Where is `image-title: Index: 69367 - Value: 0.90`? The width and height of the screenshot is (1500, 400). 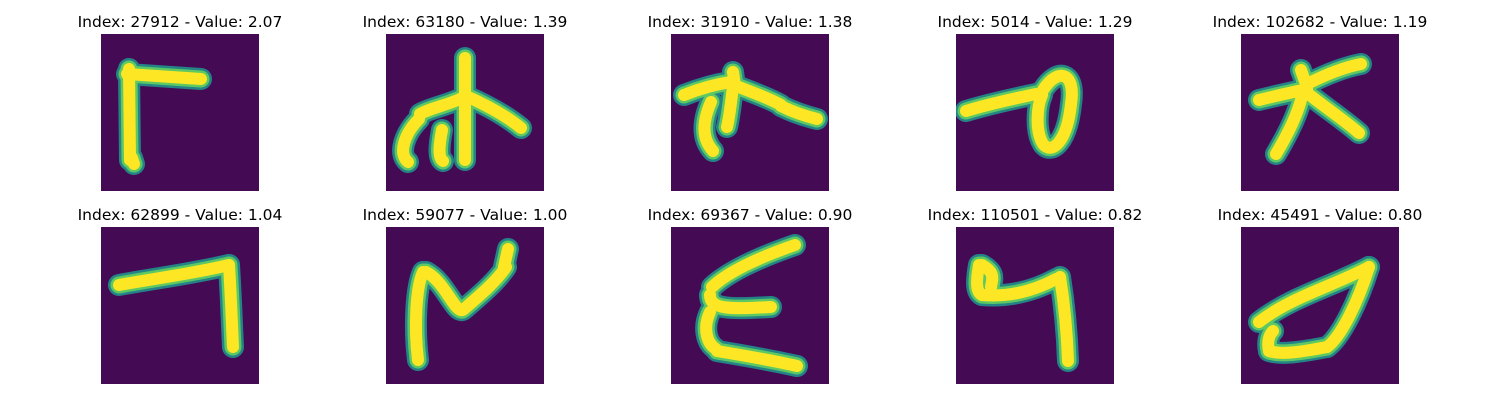
image-title: Index: 69367 - Value: 0.90 is located at coordinates (750, 215).